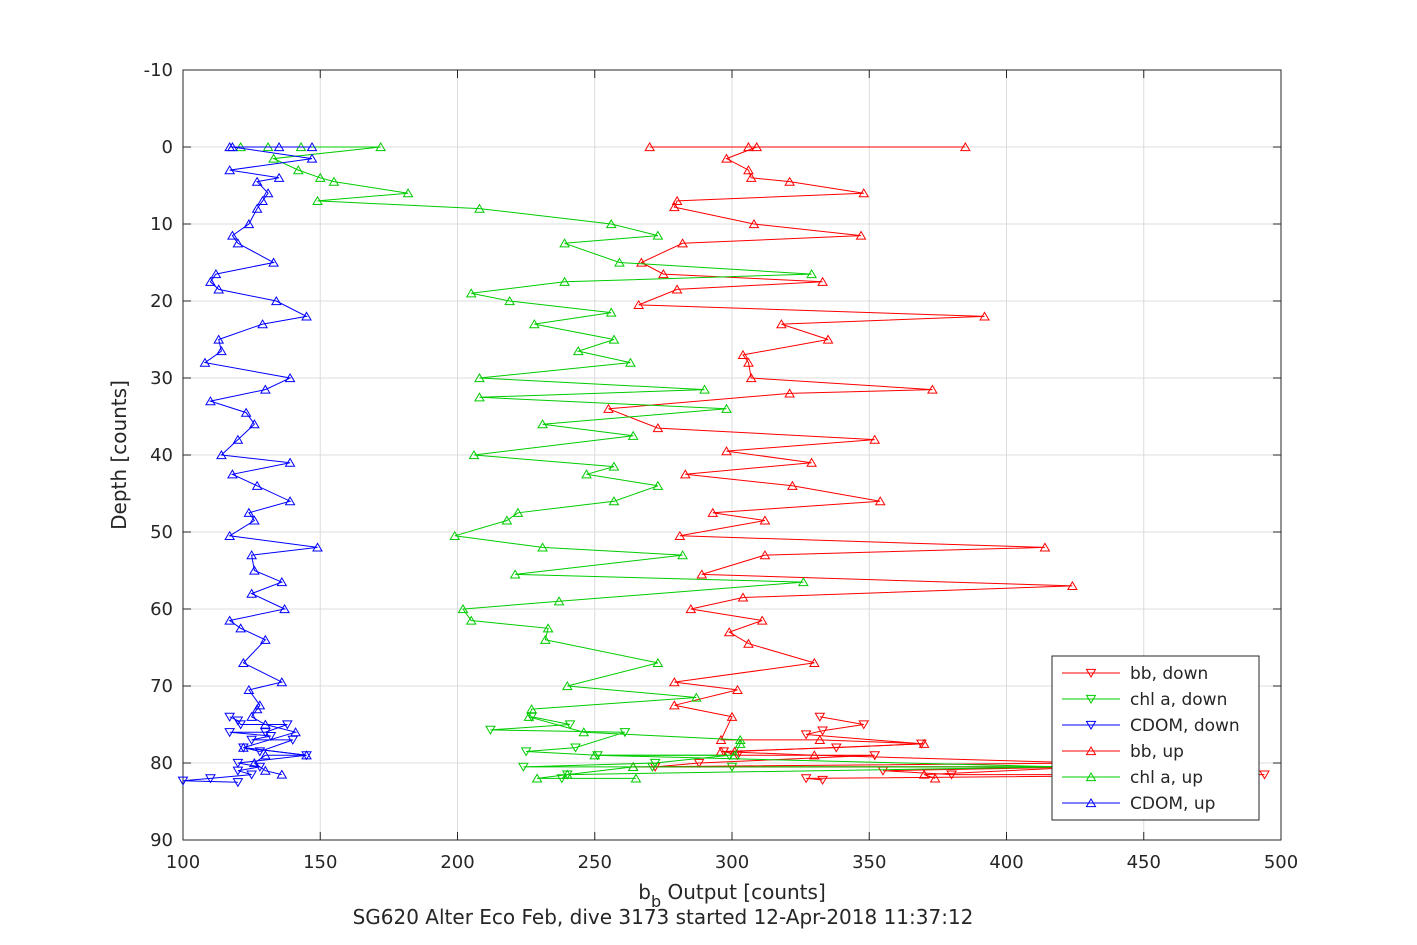 The image size is (1417, 945). I want to click on legend-label: chl a, up, so click(1166, 778).